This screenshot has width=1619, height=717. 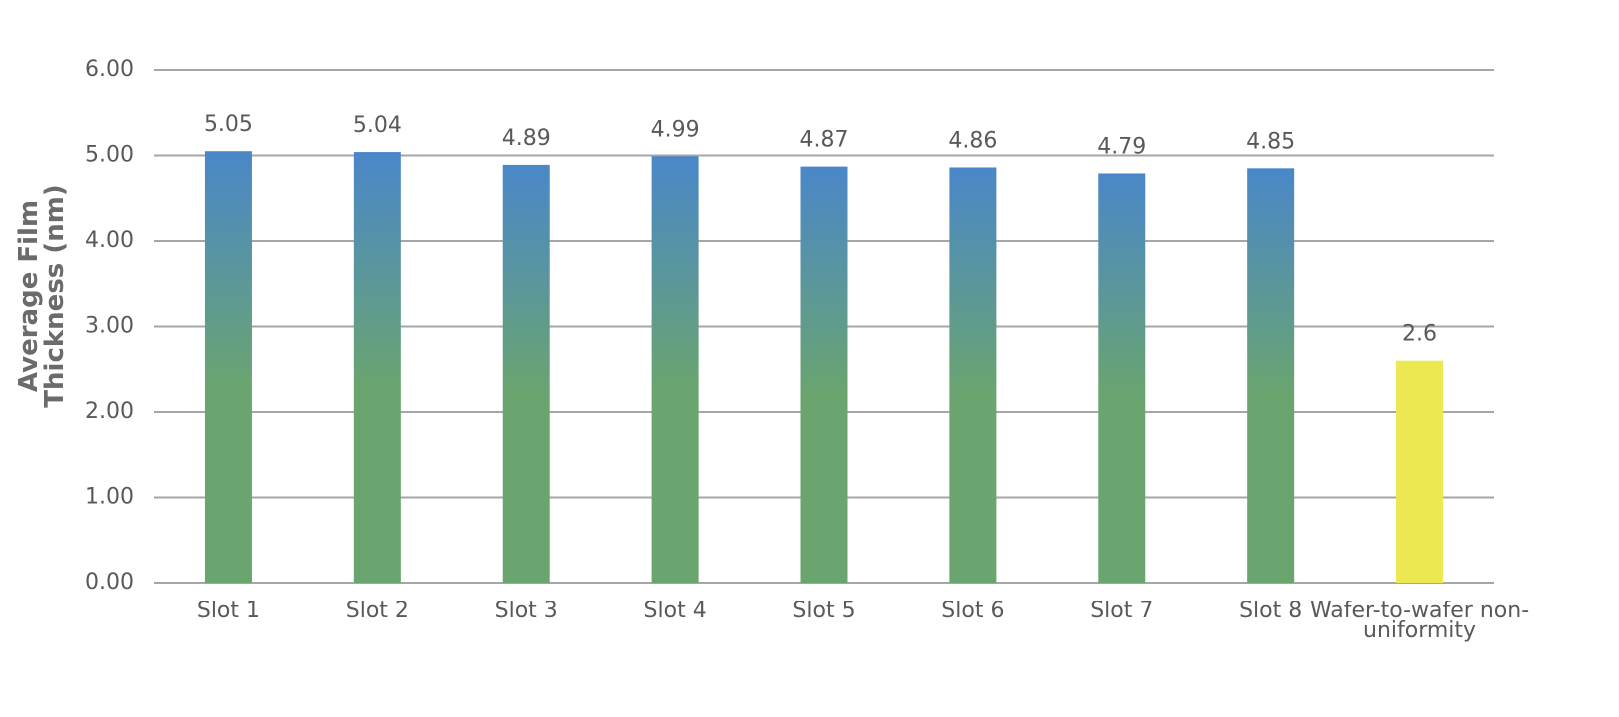 I want to click on x-tick-label: Slot 2, so click(x=377, y=612).